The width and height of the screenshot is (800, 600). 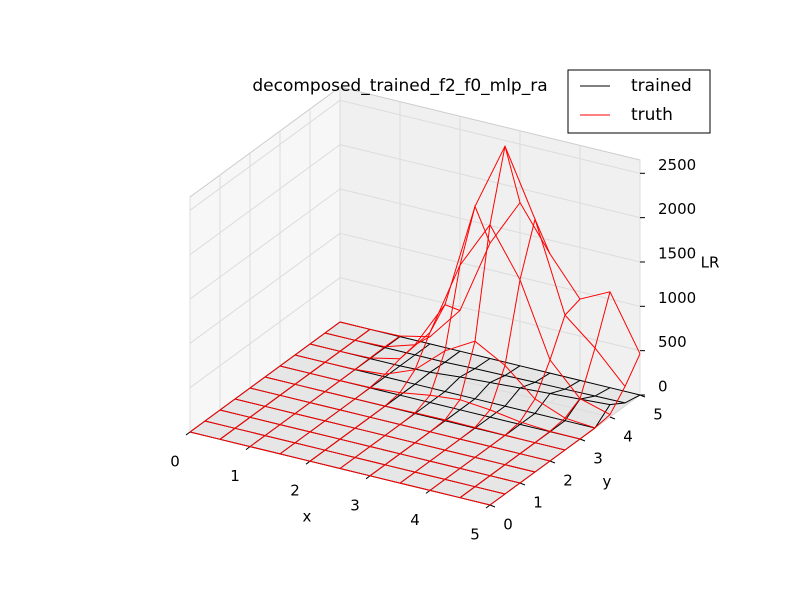 What do you see at coordinates (628, 437) in the screenshot?
I see `y-tick-label: 4` at bounding box center [628, 437].